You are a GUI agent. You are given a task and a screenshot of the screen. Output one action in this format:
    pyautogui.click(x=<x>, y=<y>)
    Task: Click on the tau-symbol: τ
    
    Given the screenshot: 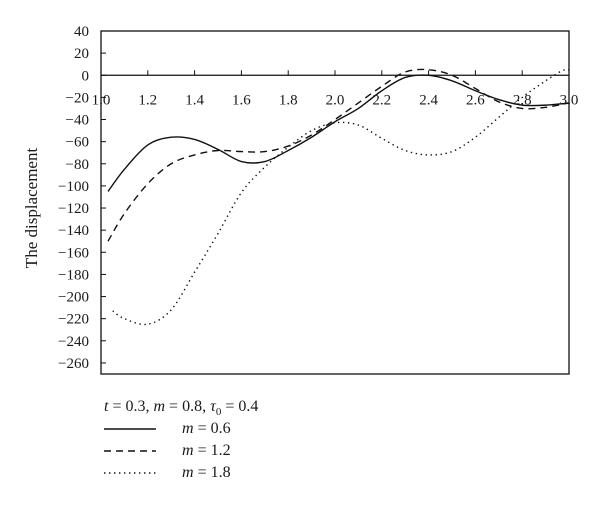 What is the action you would take?
    pyautogui.click(x=213, y=406)
    